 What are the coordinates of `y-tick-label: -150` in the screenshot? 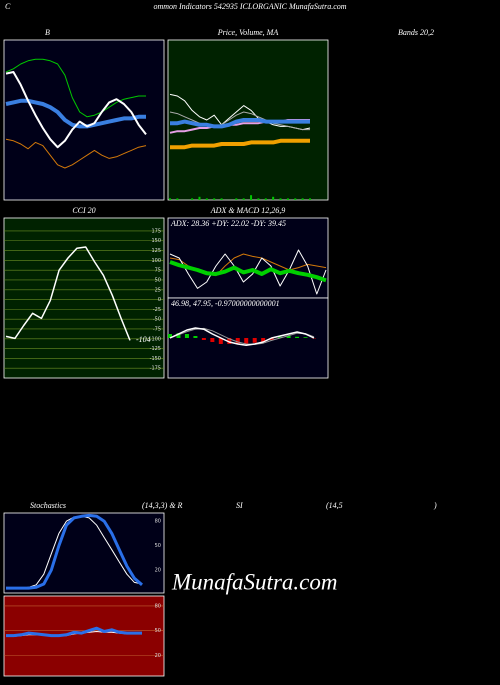 It's located at (155, 359).